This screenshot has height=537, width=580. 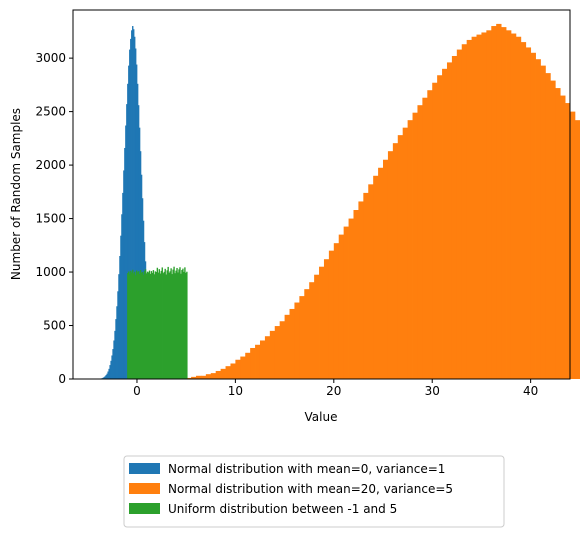 I want to click on y-tick-label: 1000, so click(x=50, y=272).